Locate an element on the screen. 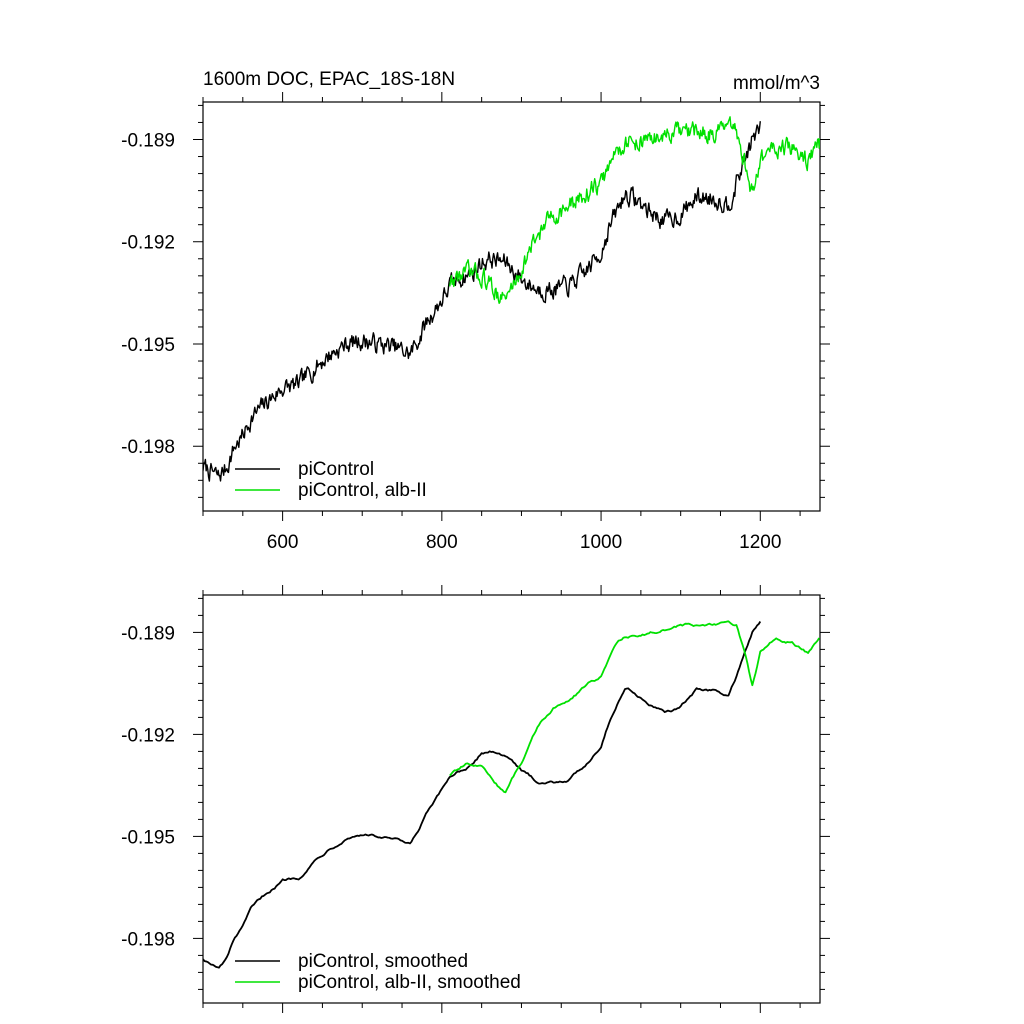  figure-units: mmol/m^3 is located at coordinates (776, 83).